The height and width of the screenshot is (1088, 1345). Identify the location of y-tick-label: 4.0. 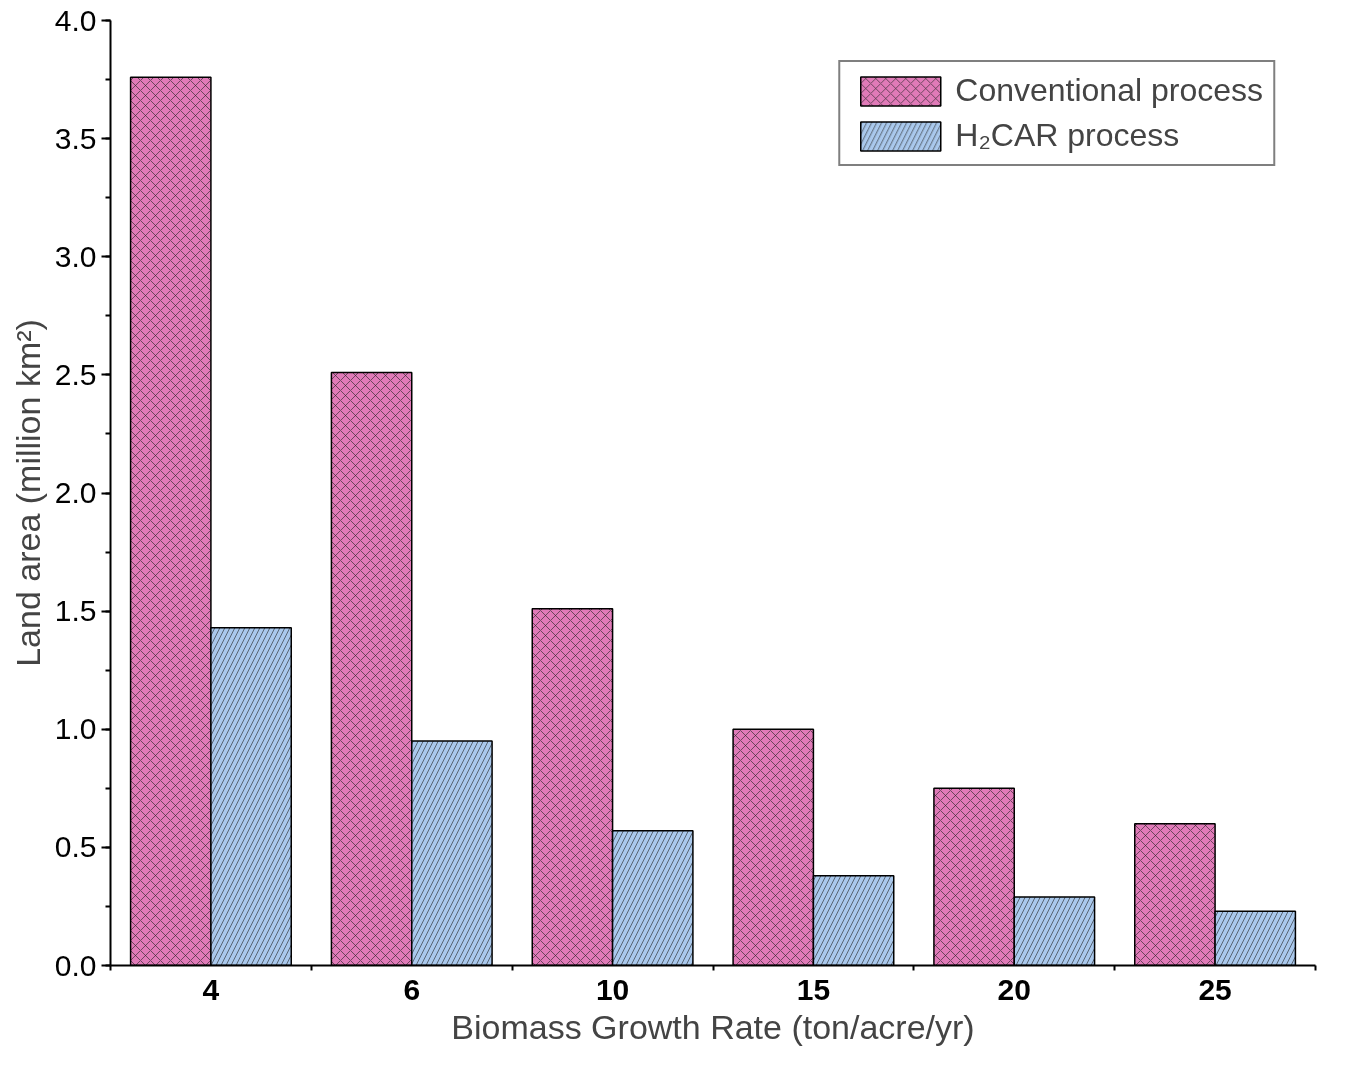
(75, 20).